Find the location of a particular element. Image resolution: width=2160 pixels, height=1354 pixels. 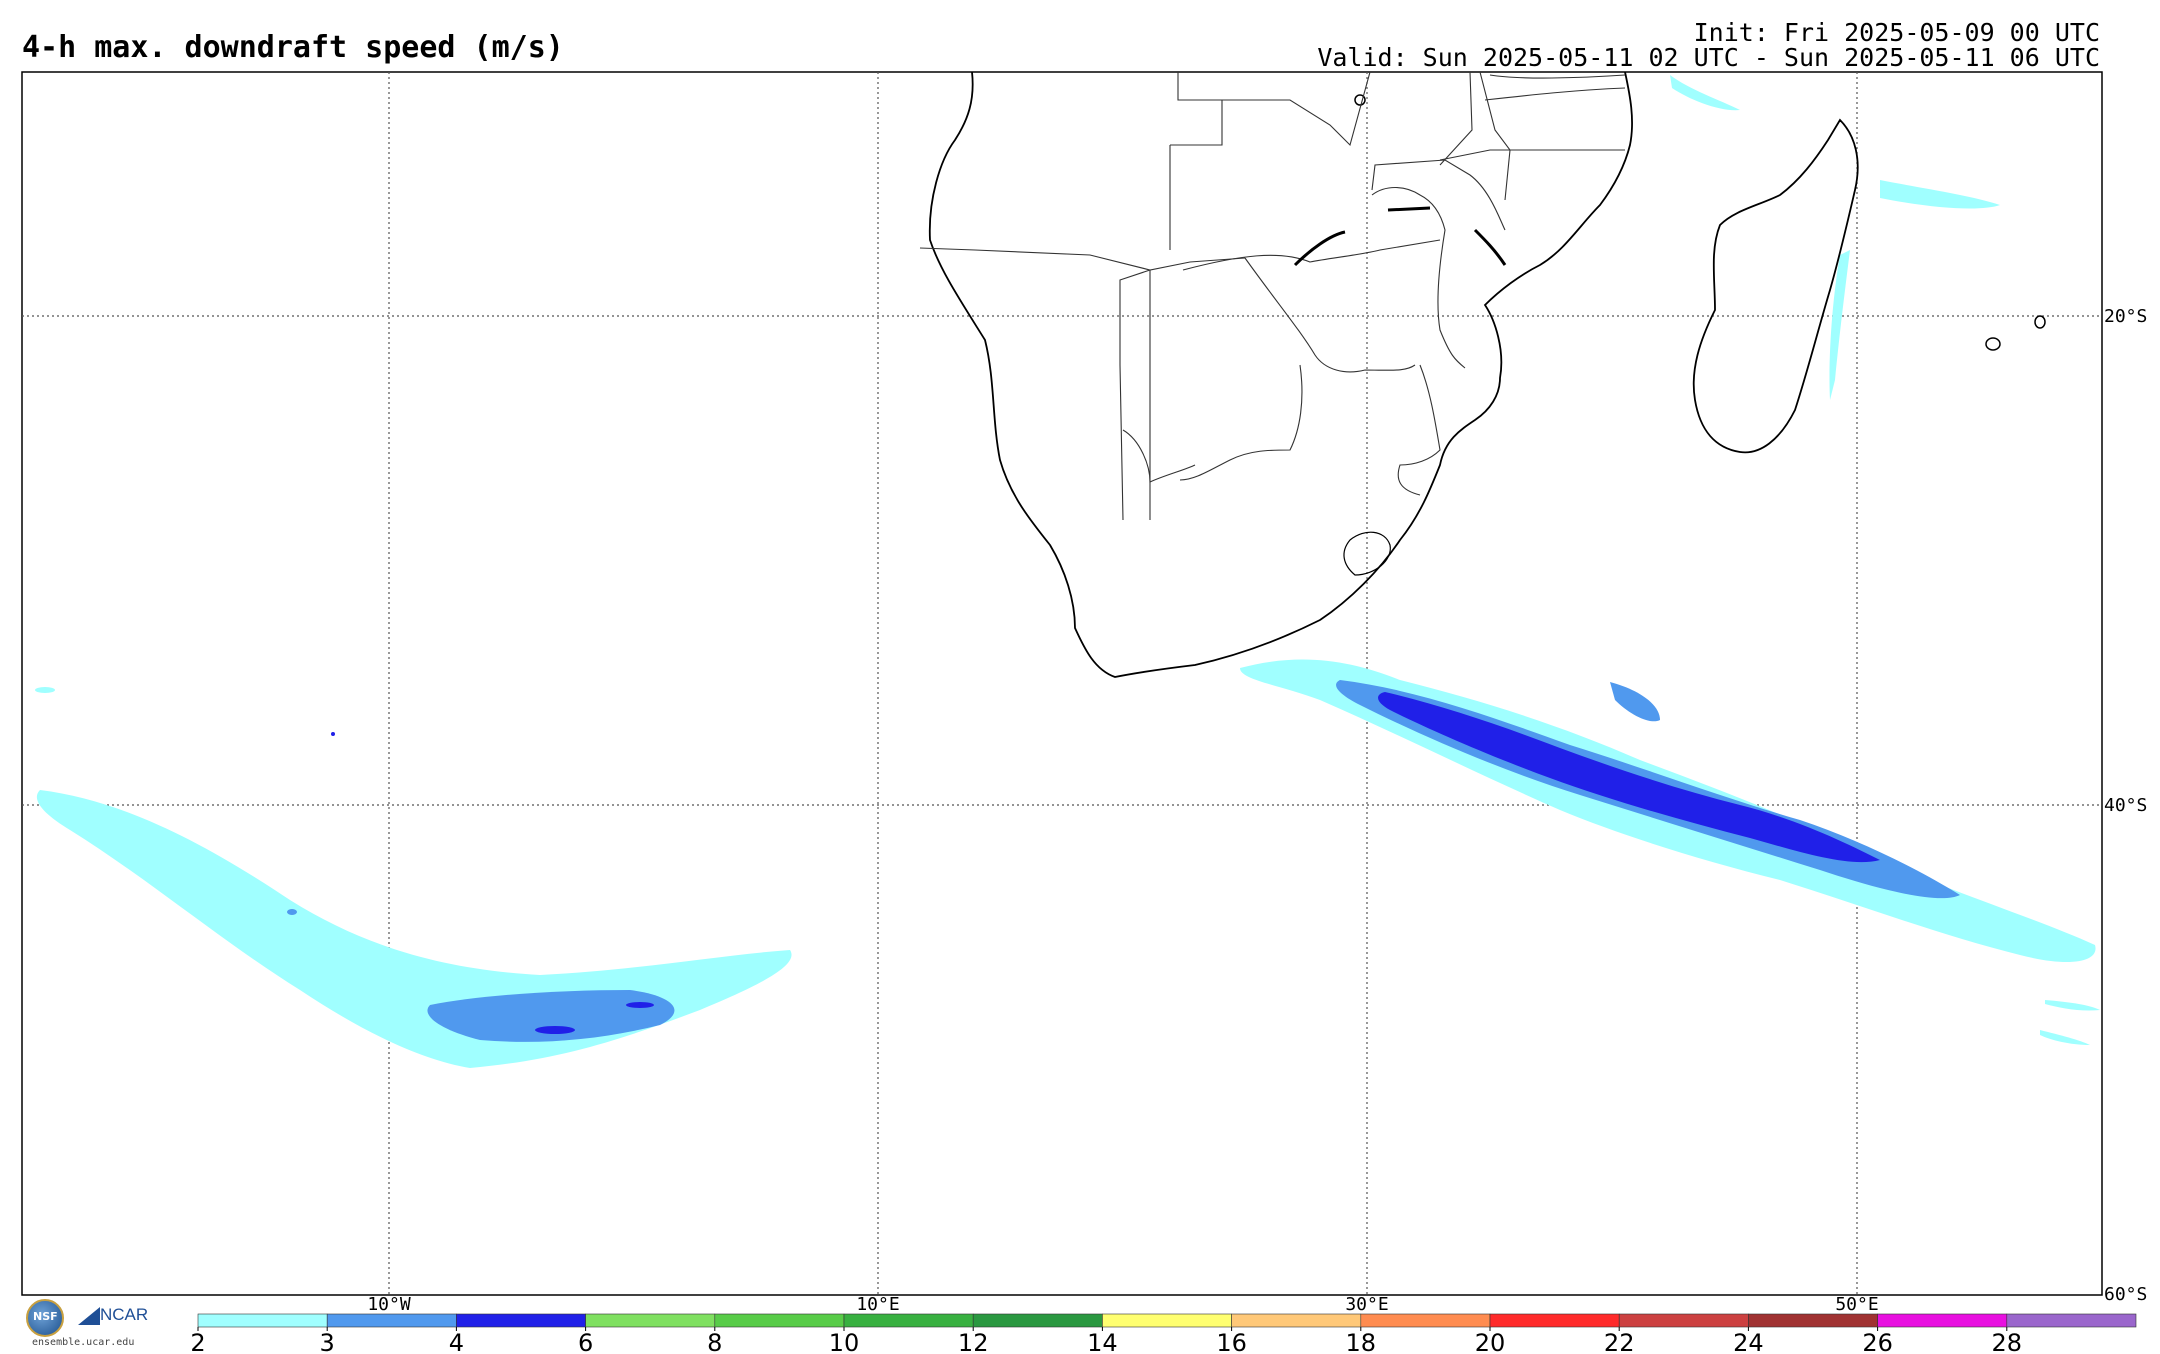

colorbar-tick-label: 12 is located at coordinates (973, 1341).